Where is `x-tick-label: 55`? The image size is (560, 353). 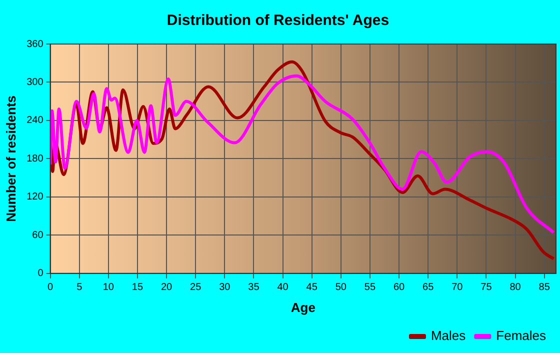
x-tick-label: 55 is located at coordinates (370, 288).